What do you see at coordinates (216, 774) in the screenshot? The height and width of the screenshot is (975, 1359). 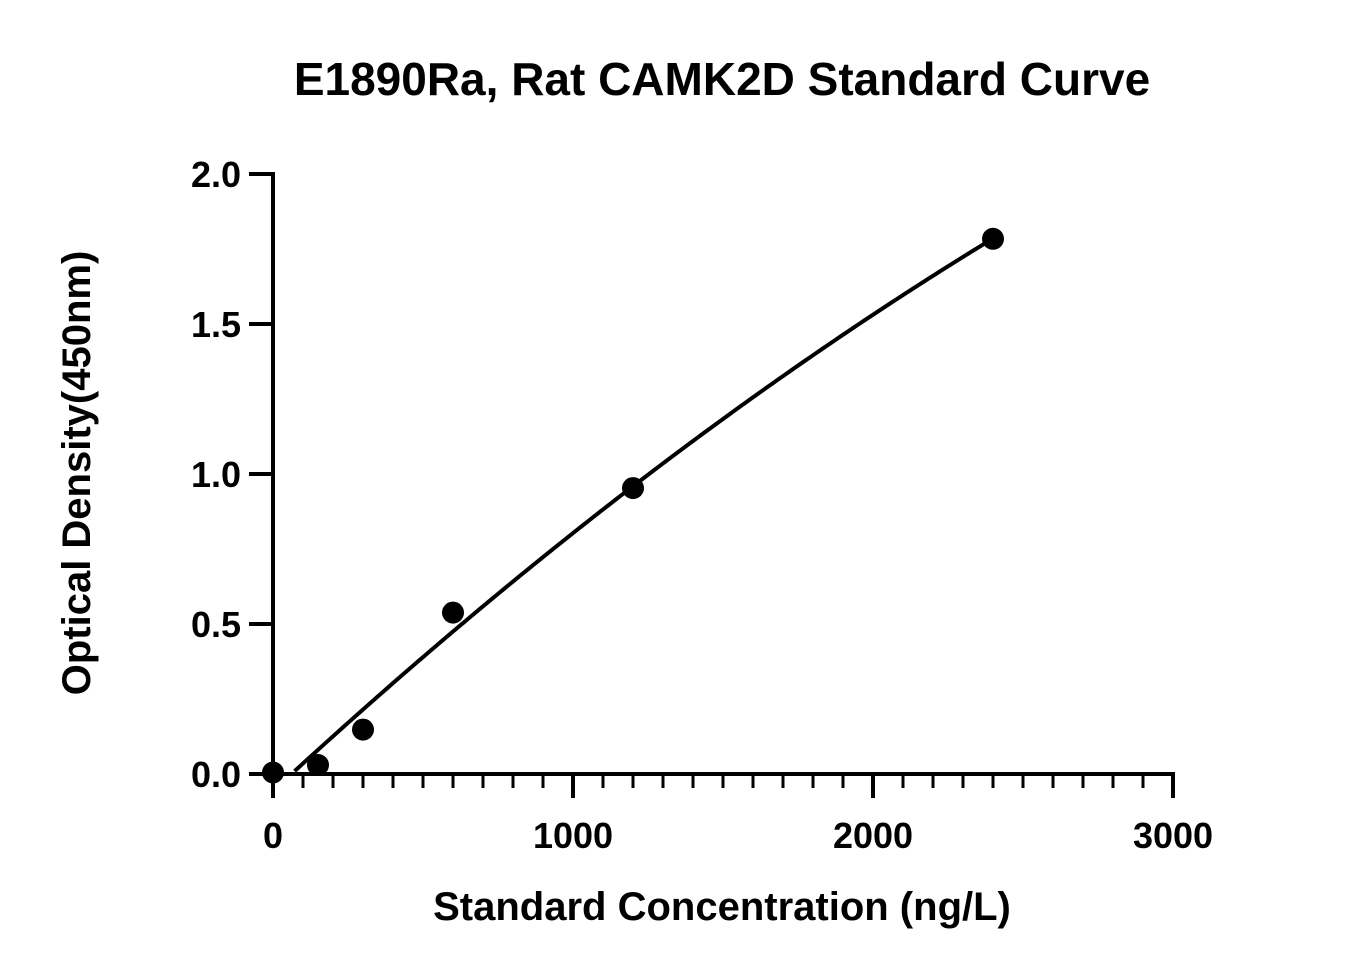 I see `y-tick-label-0: 0.0` at bounding box center [216, 774].